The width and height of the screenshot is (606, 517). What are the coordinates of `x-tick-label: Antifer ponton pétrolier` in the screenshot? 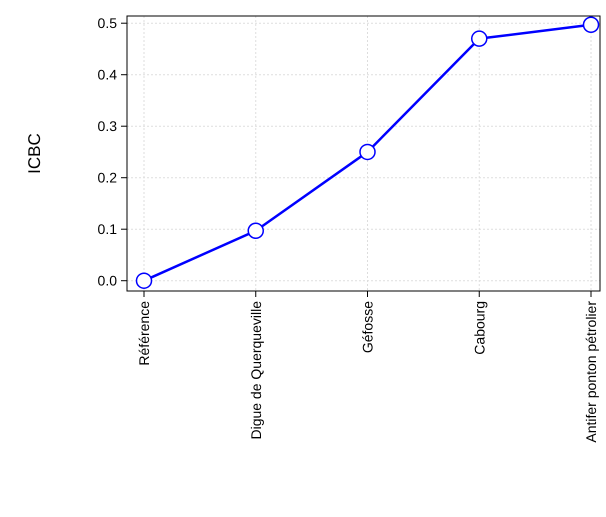 It's located at (591, 371).